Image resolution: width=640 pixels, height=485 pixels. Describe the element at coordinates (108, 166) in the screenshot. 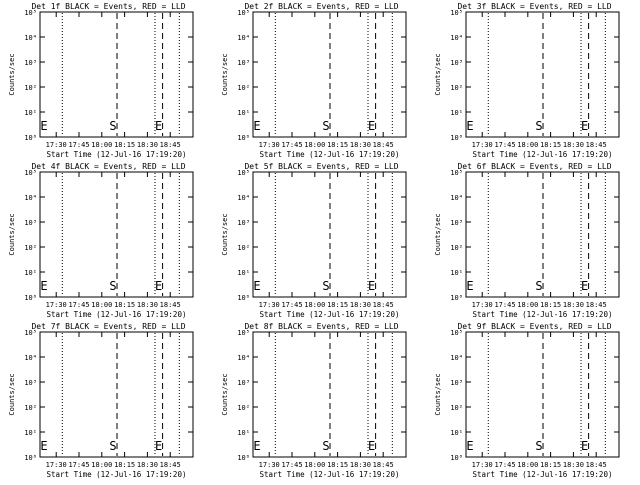

I see `panel-title: Det 4f BLACK = Events, RED = LLD` at that location.